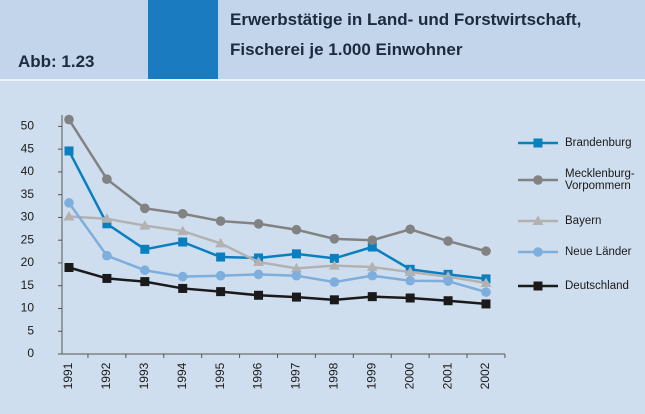  I want to click on legend-label: Deutschland, so click(597, 286).